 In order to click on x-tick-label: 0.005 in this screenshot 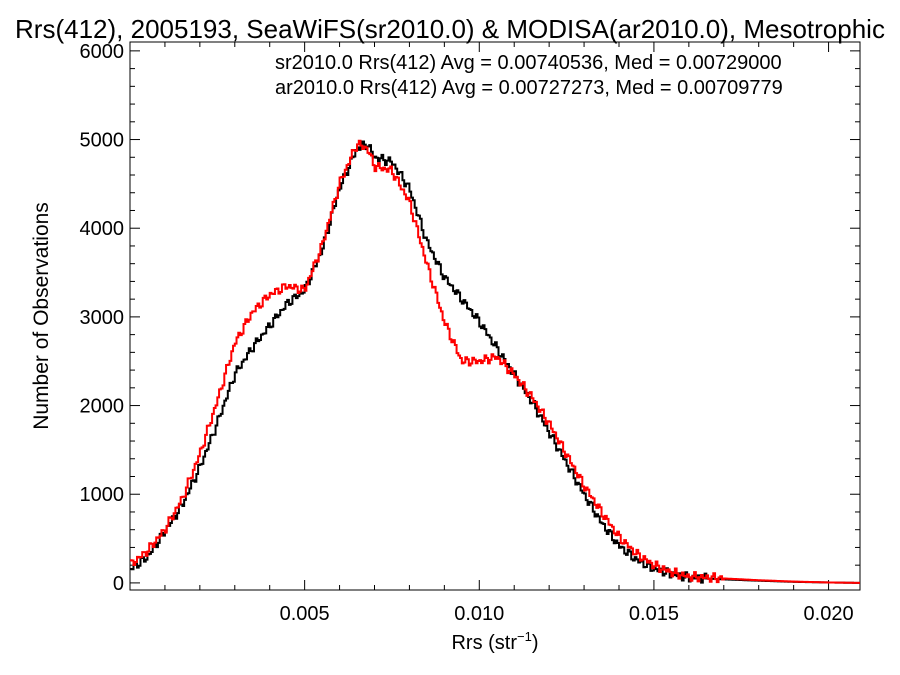, I will do `click(305, 614)`.